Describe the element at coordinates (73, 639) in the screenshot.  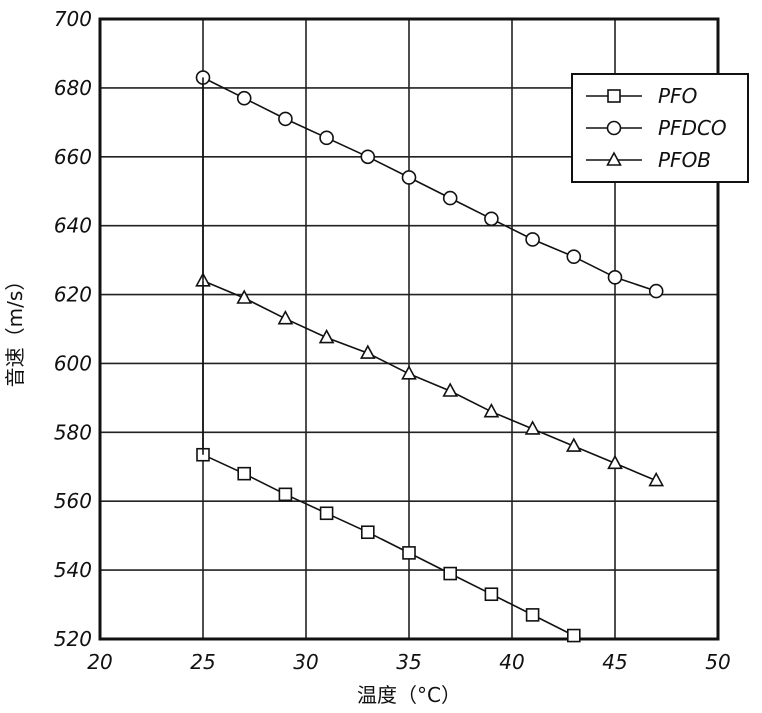
I see `y-tick-label: 520` at that location.